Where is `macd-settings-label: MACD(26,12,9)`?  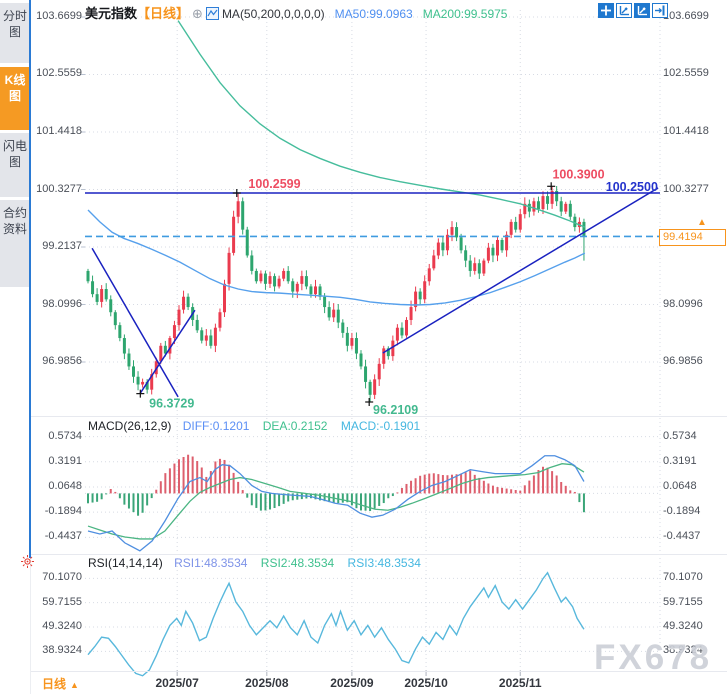 macd-settings-label: MACD(26,12,9) is located at coordinates (130, 426).